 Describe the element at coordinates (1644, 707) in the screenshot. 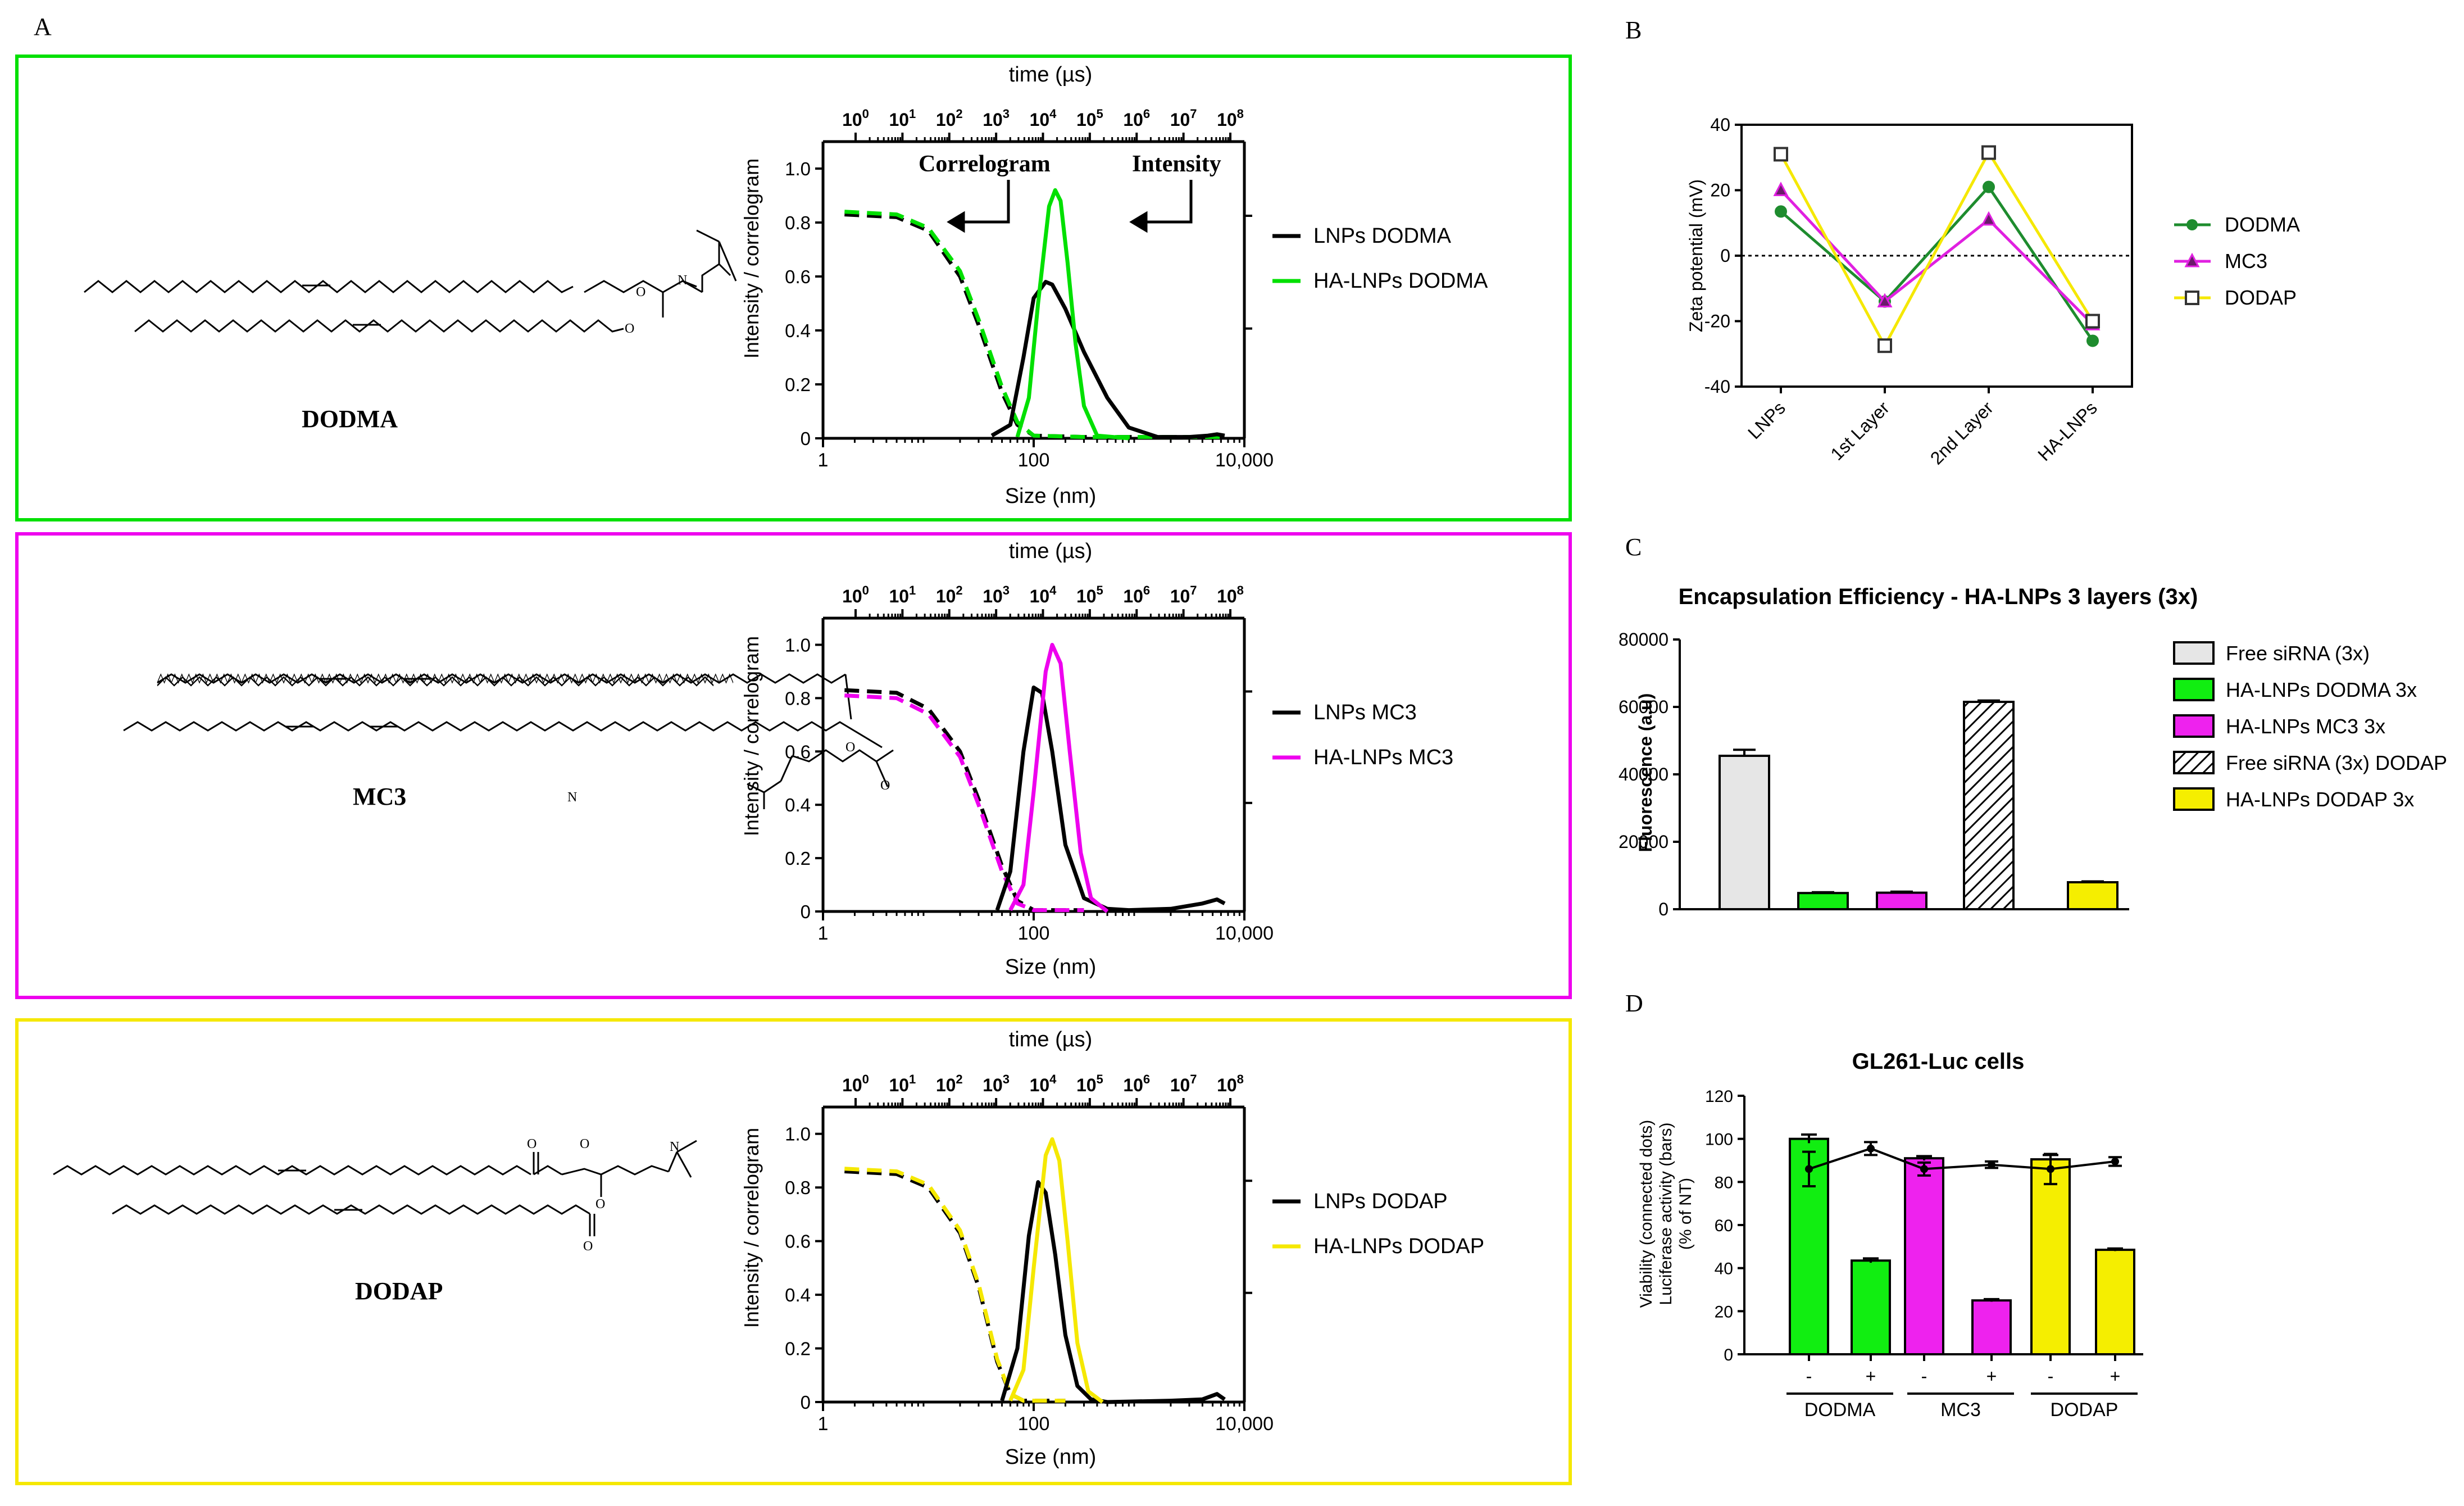

I see `y-tick-label: 60000` at that location.